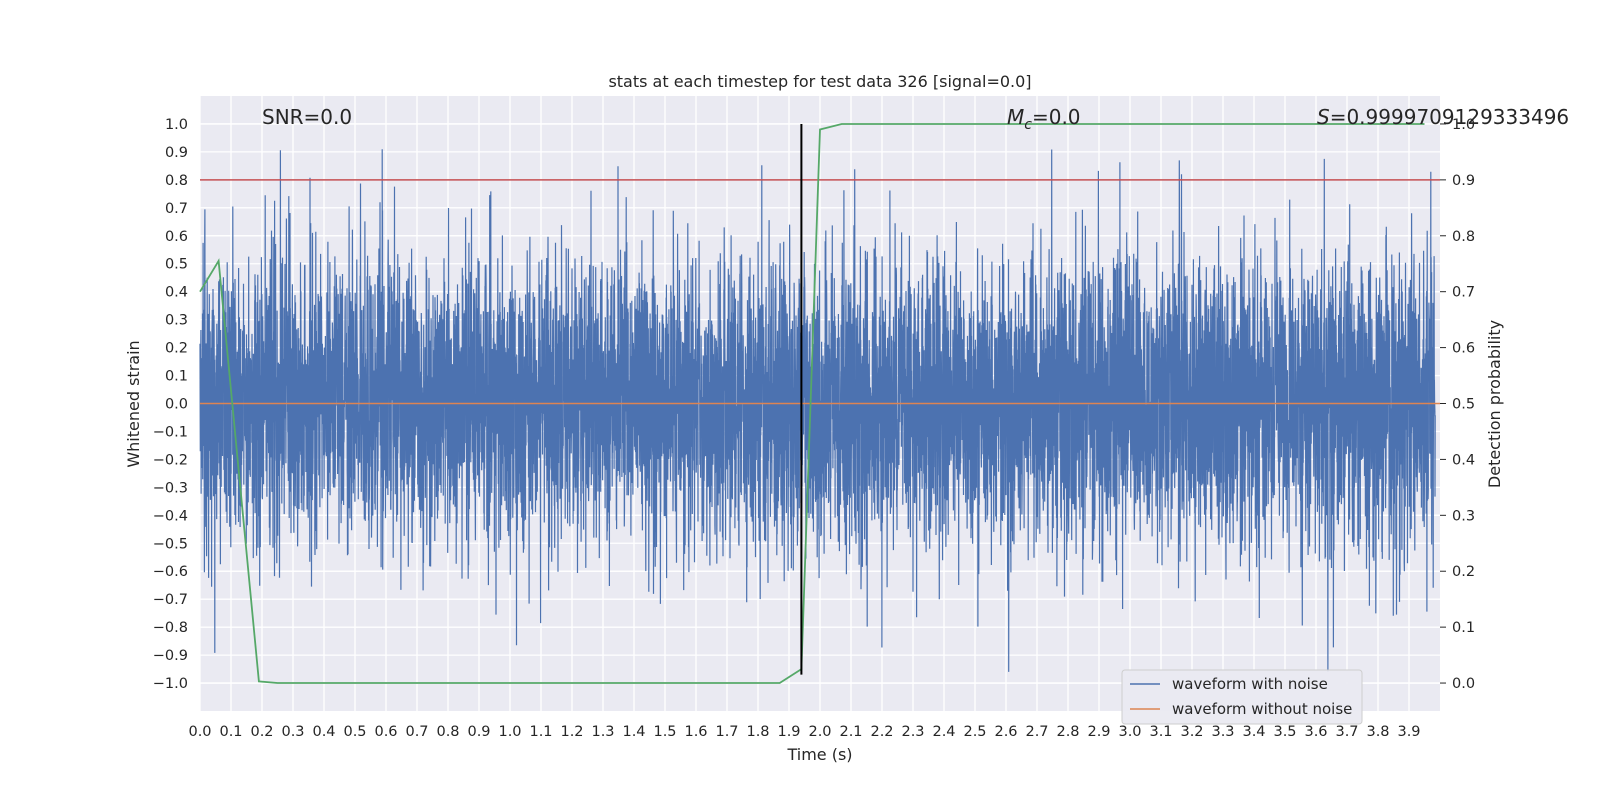  I want to click on y-tick-label: 0.2, so click(176, 349).